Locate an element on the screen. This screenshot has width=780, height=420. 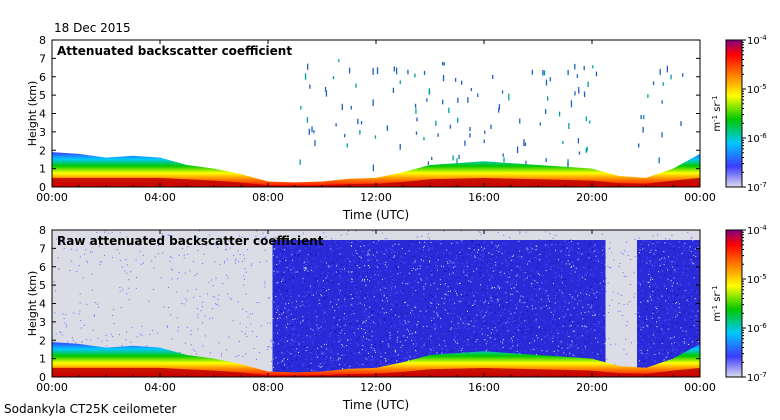
colorbar-1: 10⁻⁴ 10⁻⁵ 10⁻⁶ 10⁻⁷ m-1 sr-1 is located at coordinates (739, 114).